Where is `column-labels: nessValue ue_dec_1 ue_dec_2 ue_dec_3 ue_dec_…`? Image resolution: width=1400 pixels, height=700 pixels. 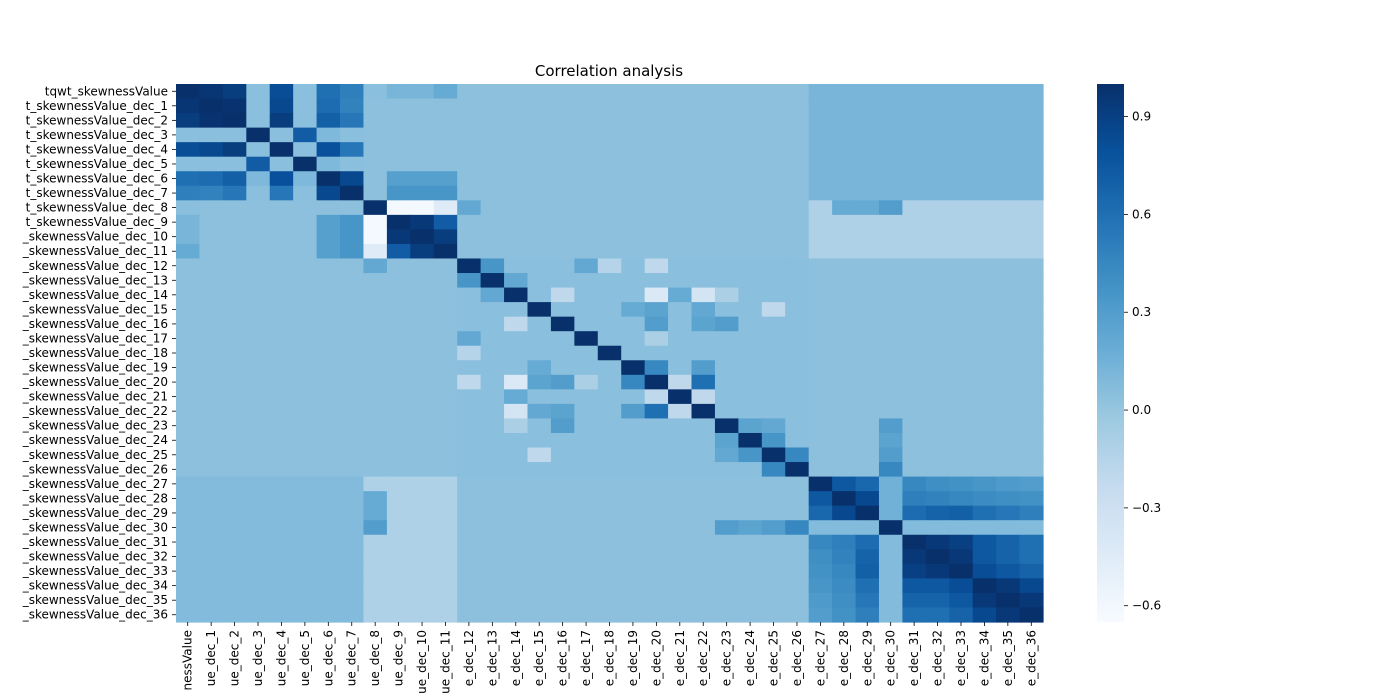
column-labels: nessValue ue_dec_1 ue_dec_2 ue_dec_3 ue_dec_… is located at coordinates (609, 658).